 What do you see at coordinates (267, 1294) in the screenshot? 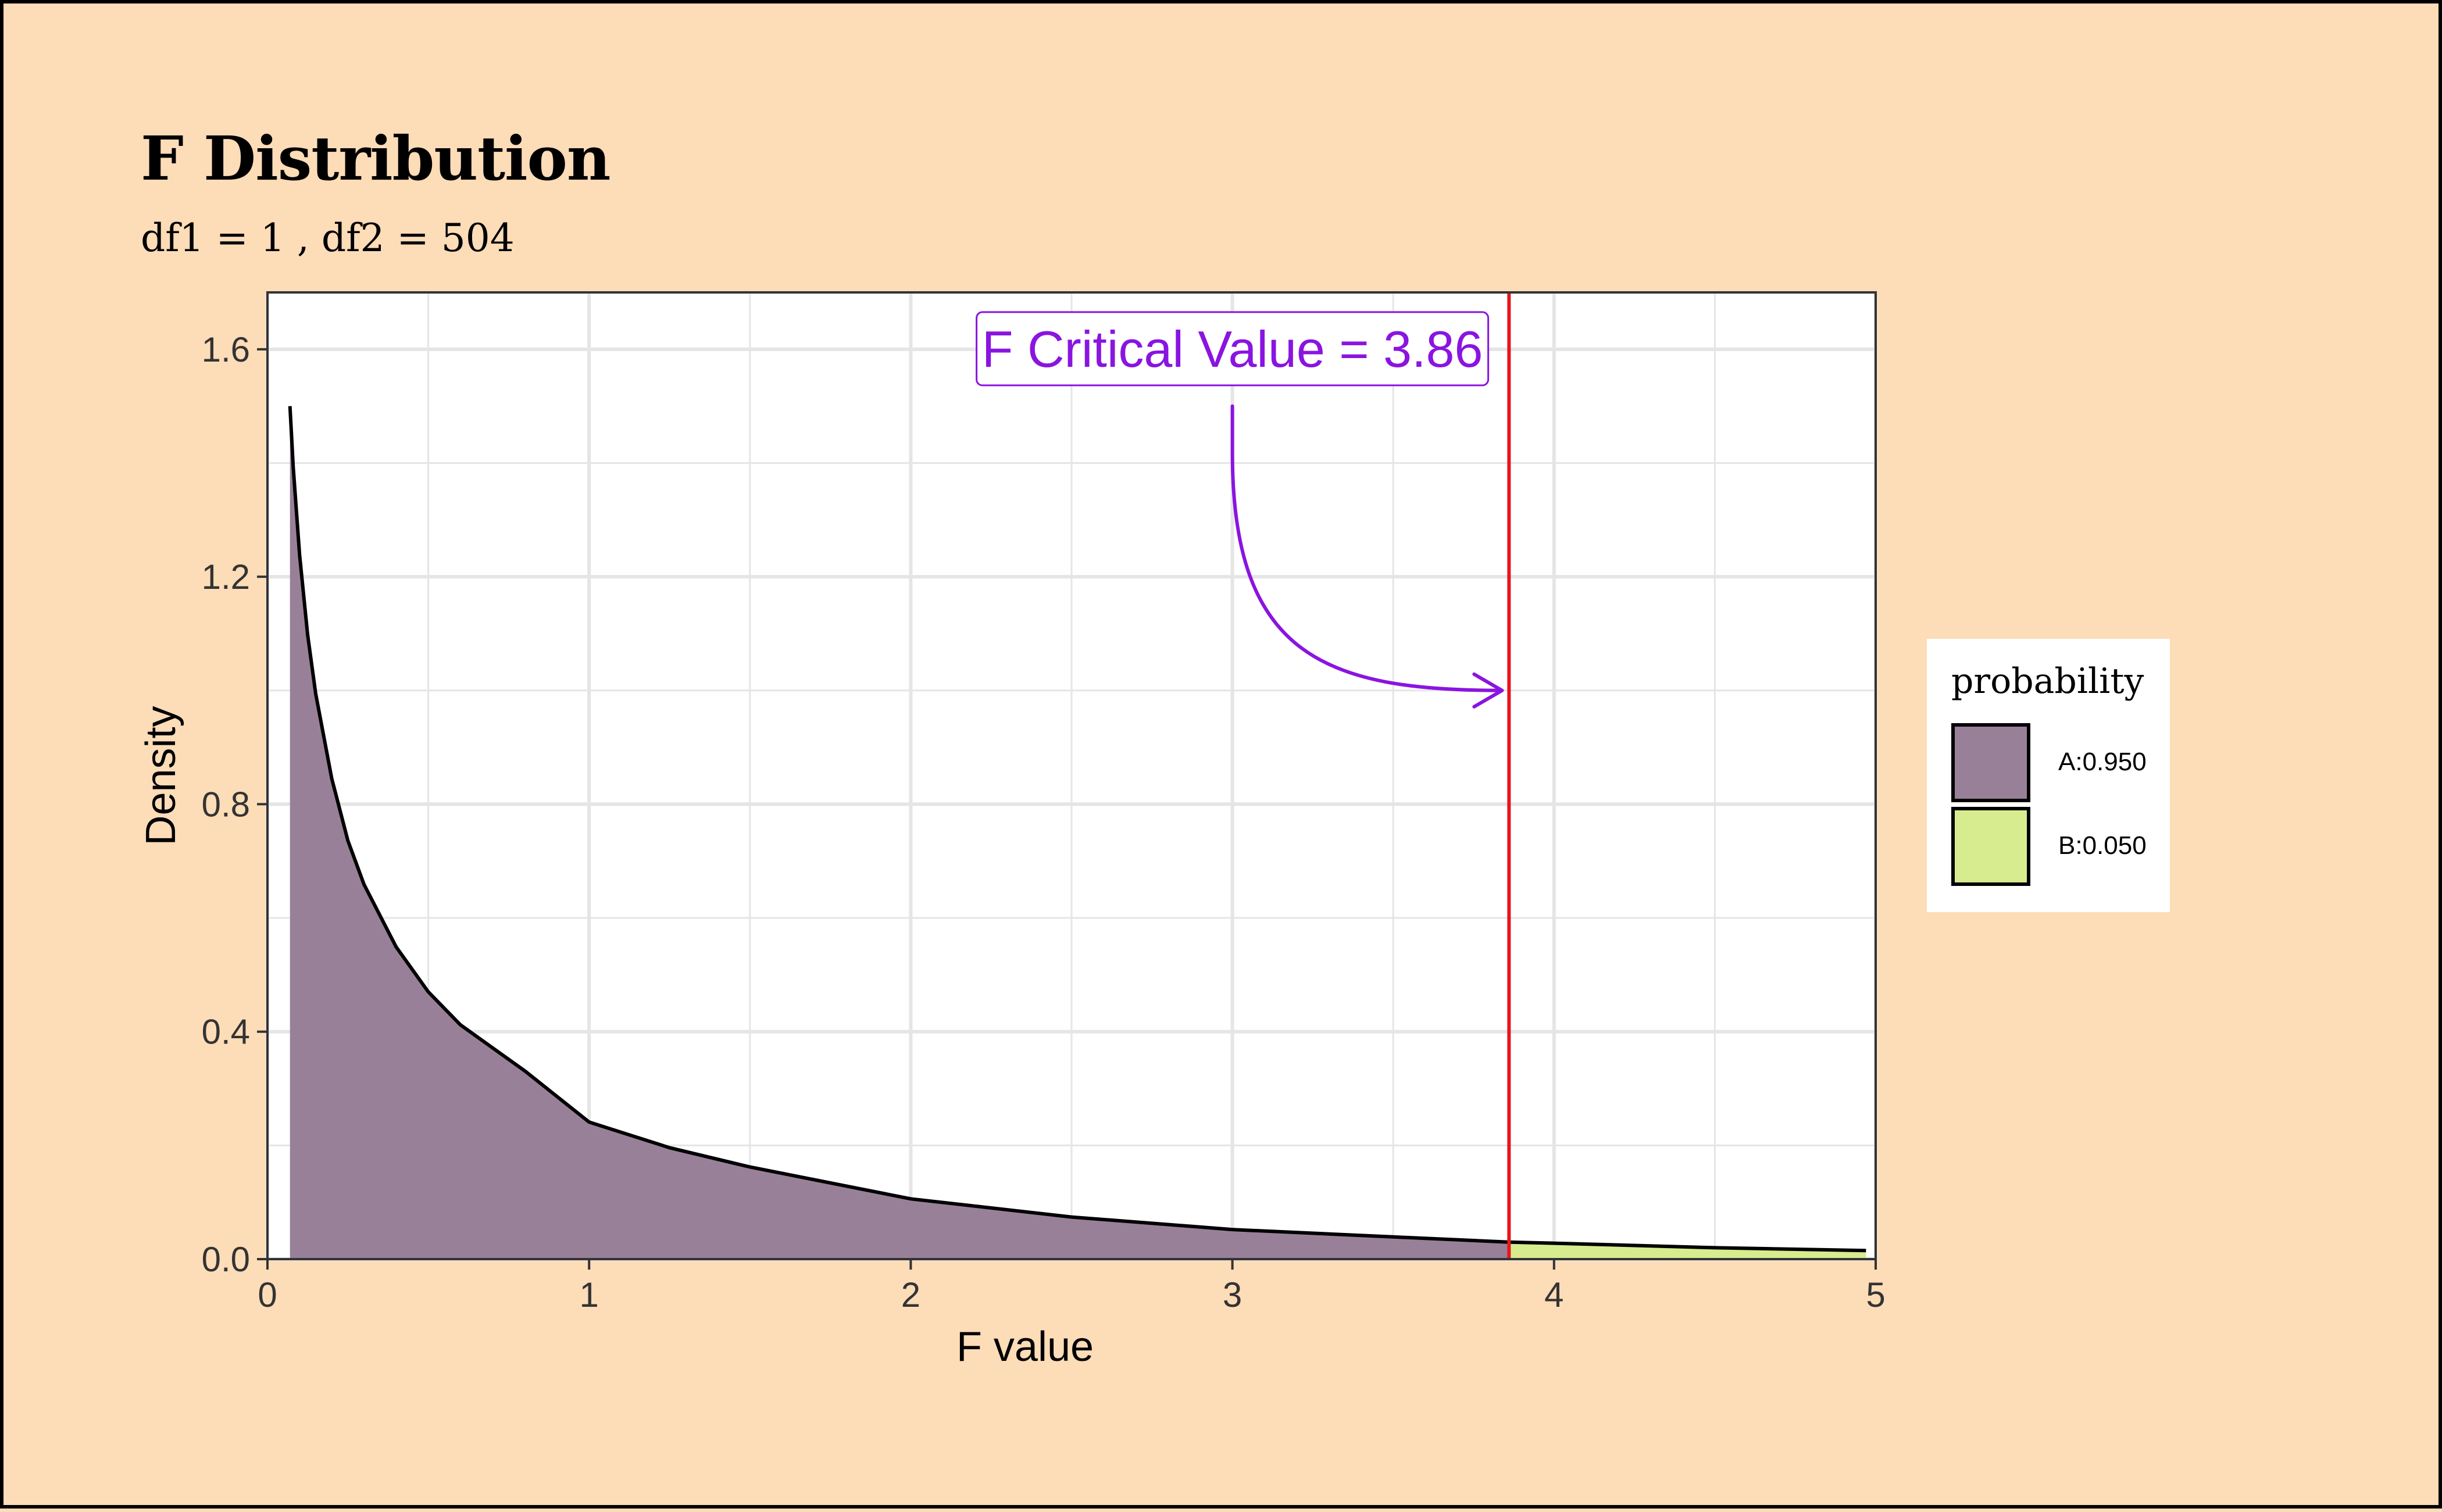
I see `x-tick-label: 0` at bounding box center [267, 1294].